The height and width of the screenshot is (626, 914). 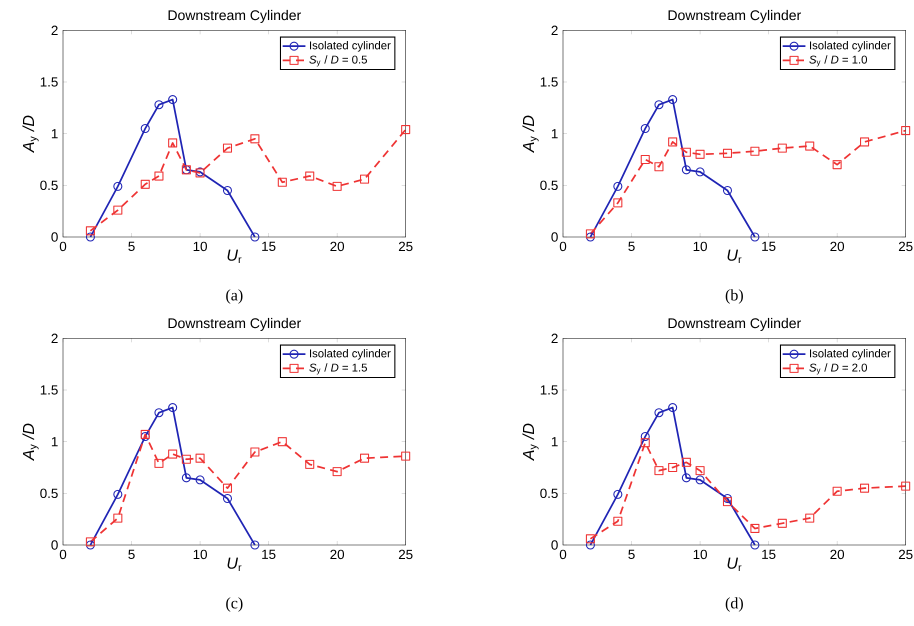 I want to click on text: (a), so click(x=234, y=296).